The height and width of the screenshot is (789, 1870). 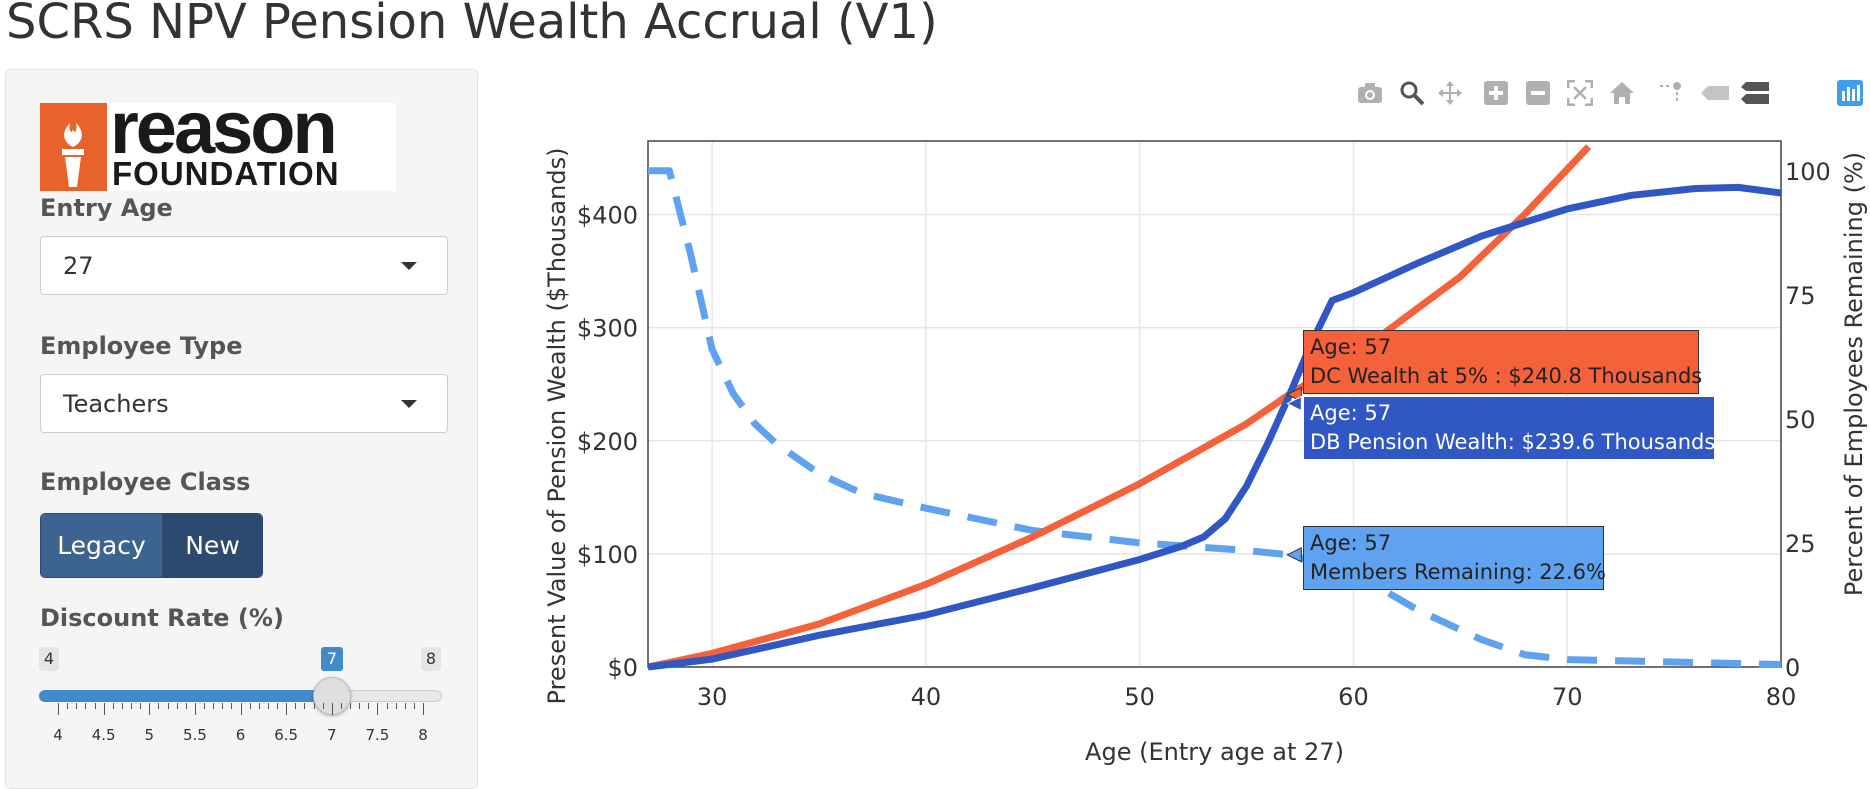 What do you see at coordinates (116, 404) in the screenshot?
I see `employee-type-value: Teachers` at bounding box center [116, 404].